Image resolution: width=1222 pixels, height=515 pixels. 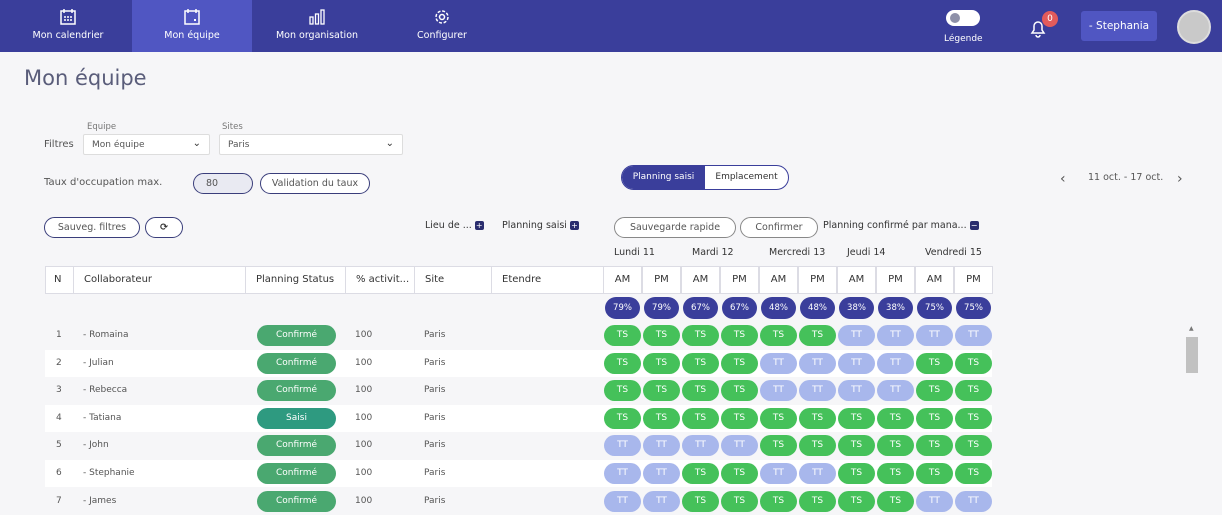 What do you see at coordinates (92, 227) in the screenshot?
I see `save-filters-button: Sauveg. filtres` at bounding box center [92, 227].